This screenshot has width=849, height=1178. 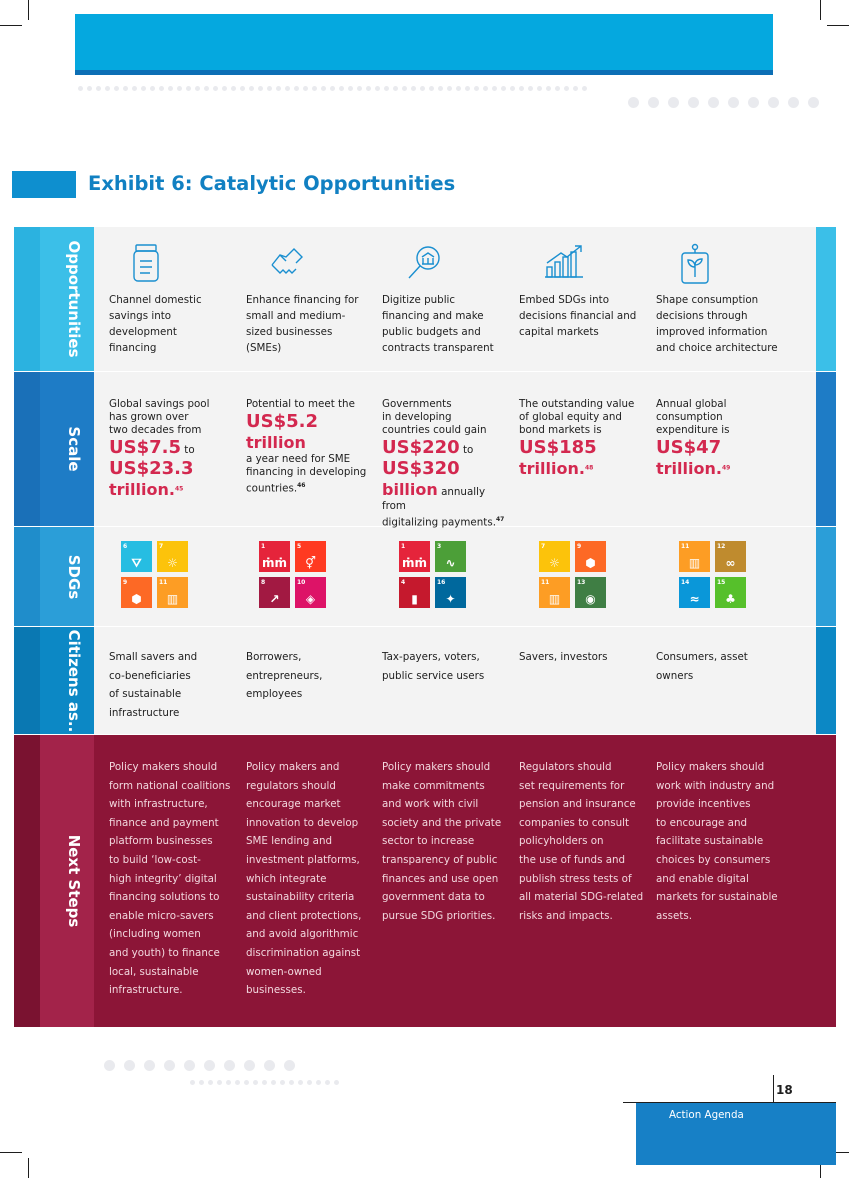 I want to click on next-steps-line: work with industry and, so click(x=715, y=785).